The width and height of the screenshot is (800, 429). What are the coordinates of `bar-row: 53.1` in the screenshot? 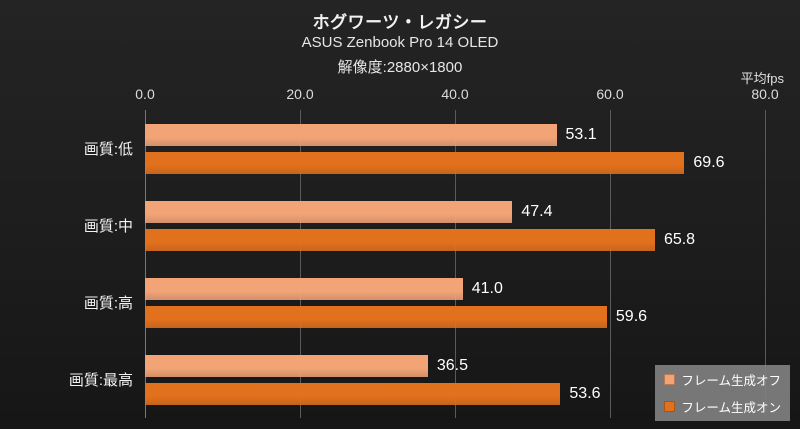 It's located at (455, 134).